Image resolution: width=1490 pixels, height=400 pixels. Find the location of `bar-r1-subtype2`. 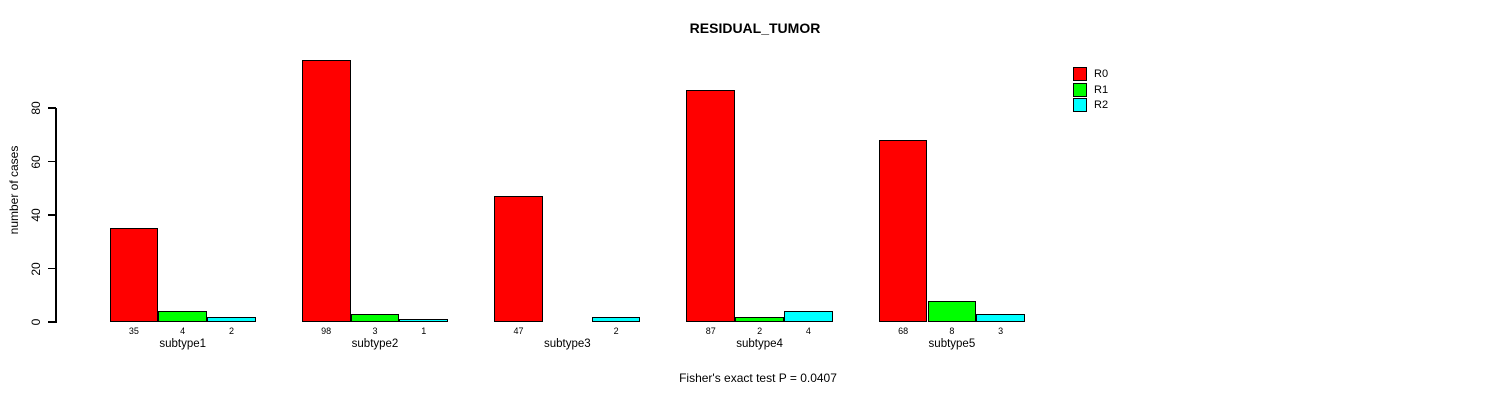

bar-r1-subtype2 is located at coordinates (375, 317).